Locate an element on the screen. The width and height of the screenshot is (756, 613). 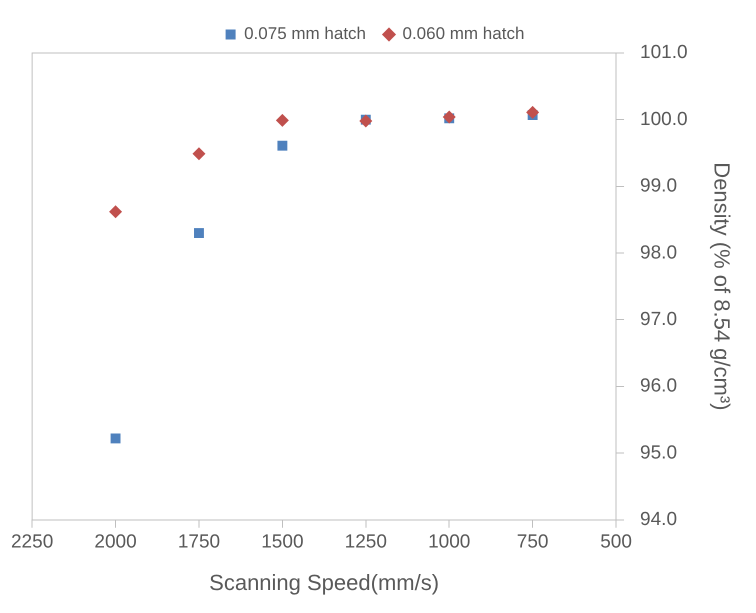
legend-label: 0.075 mm hatch is located at coordinates (305, 34).